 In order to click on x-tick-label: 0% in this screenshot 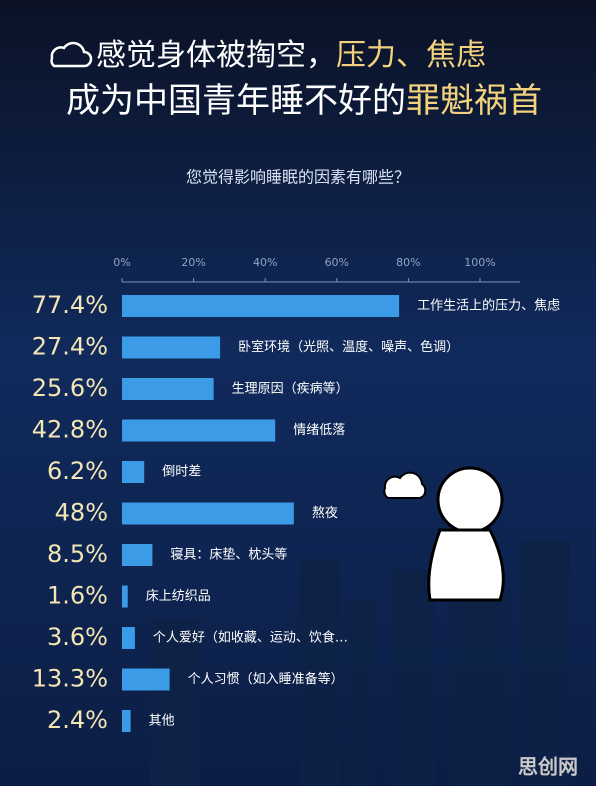, I will do `click(121, 262)`.